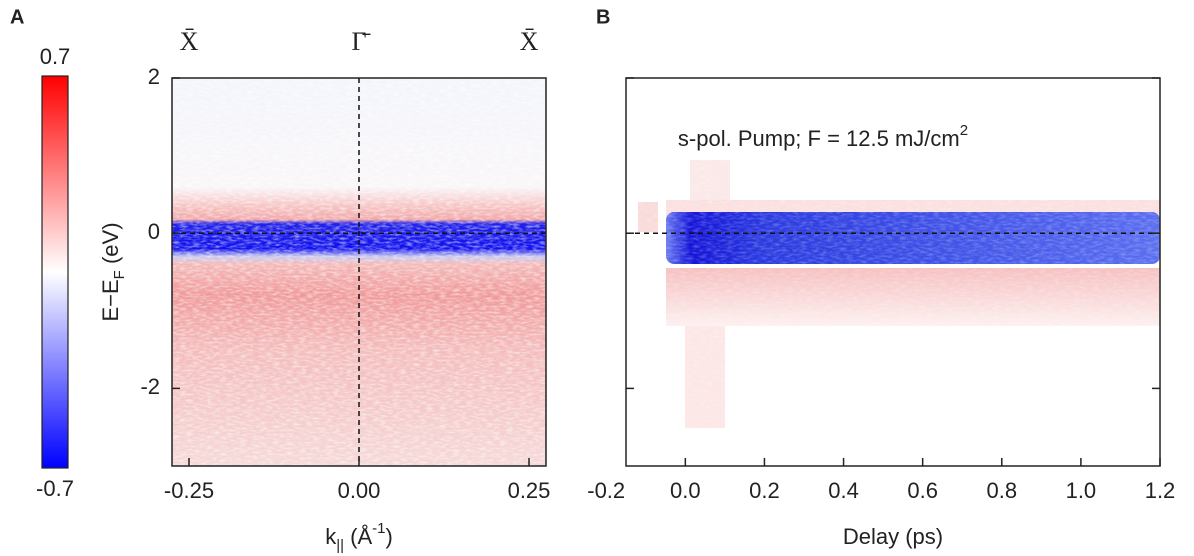  What do you see at coordinates (55, 488) in the screenshot?
I see `colorbar-min-label: -0.7` at bounding box center [55, 488].